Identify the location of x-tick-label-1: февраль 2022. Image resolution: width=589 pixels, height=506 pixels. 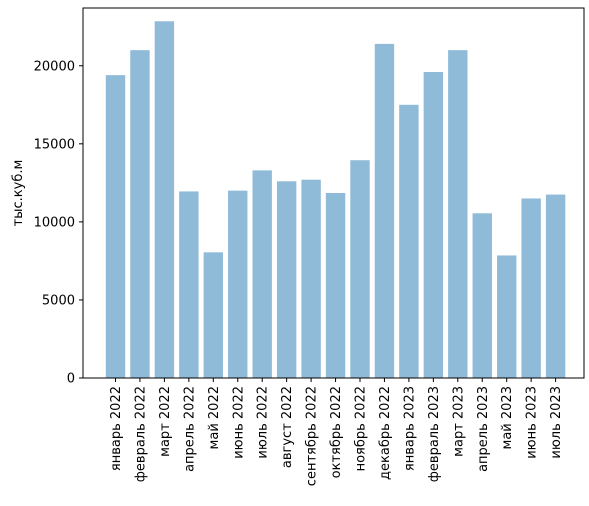
(140, 434).